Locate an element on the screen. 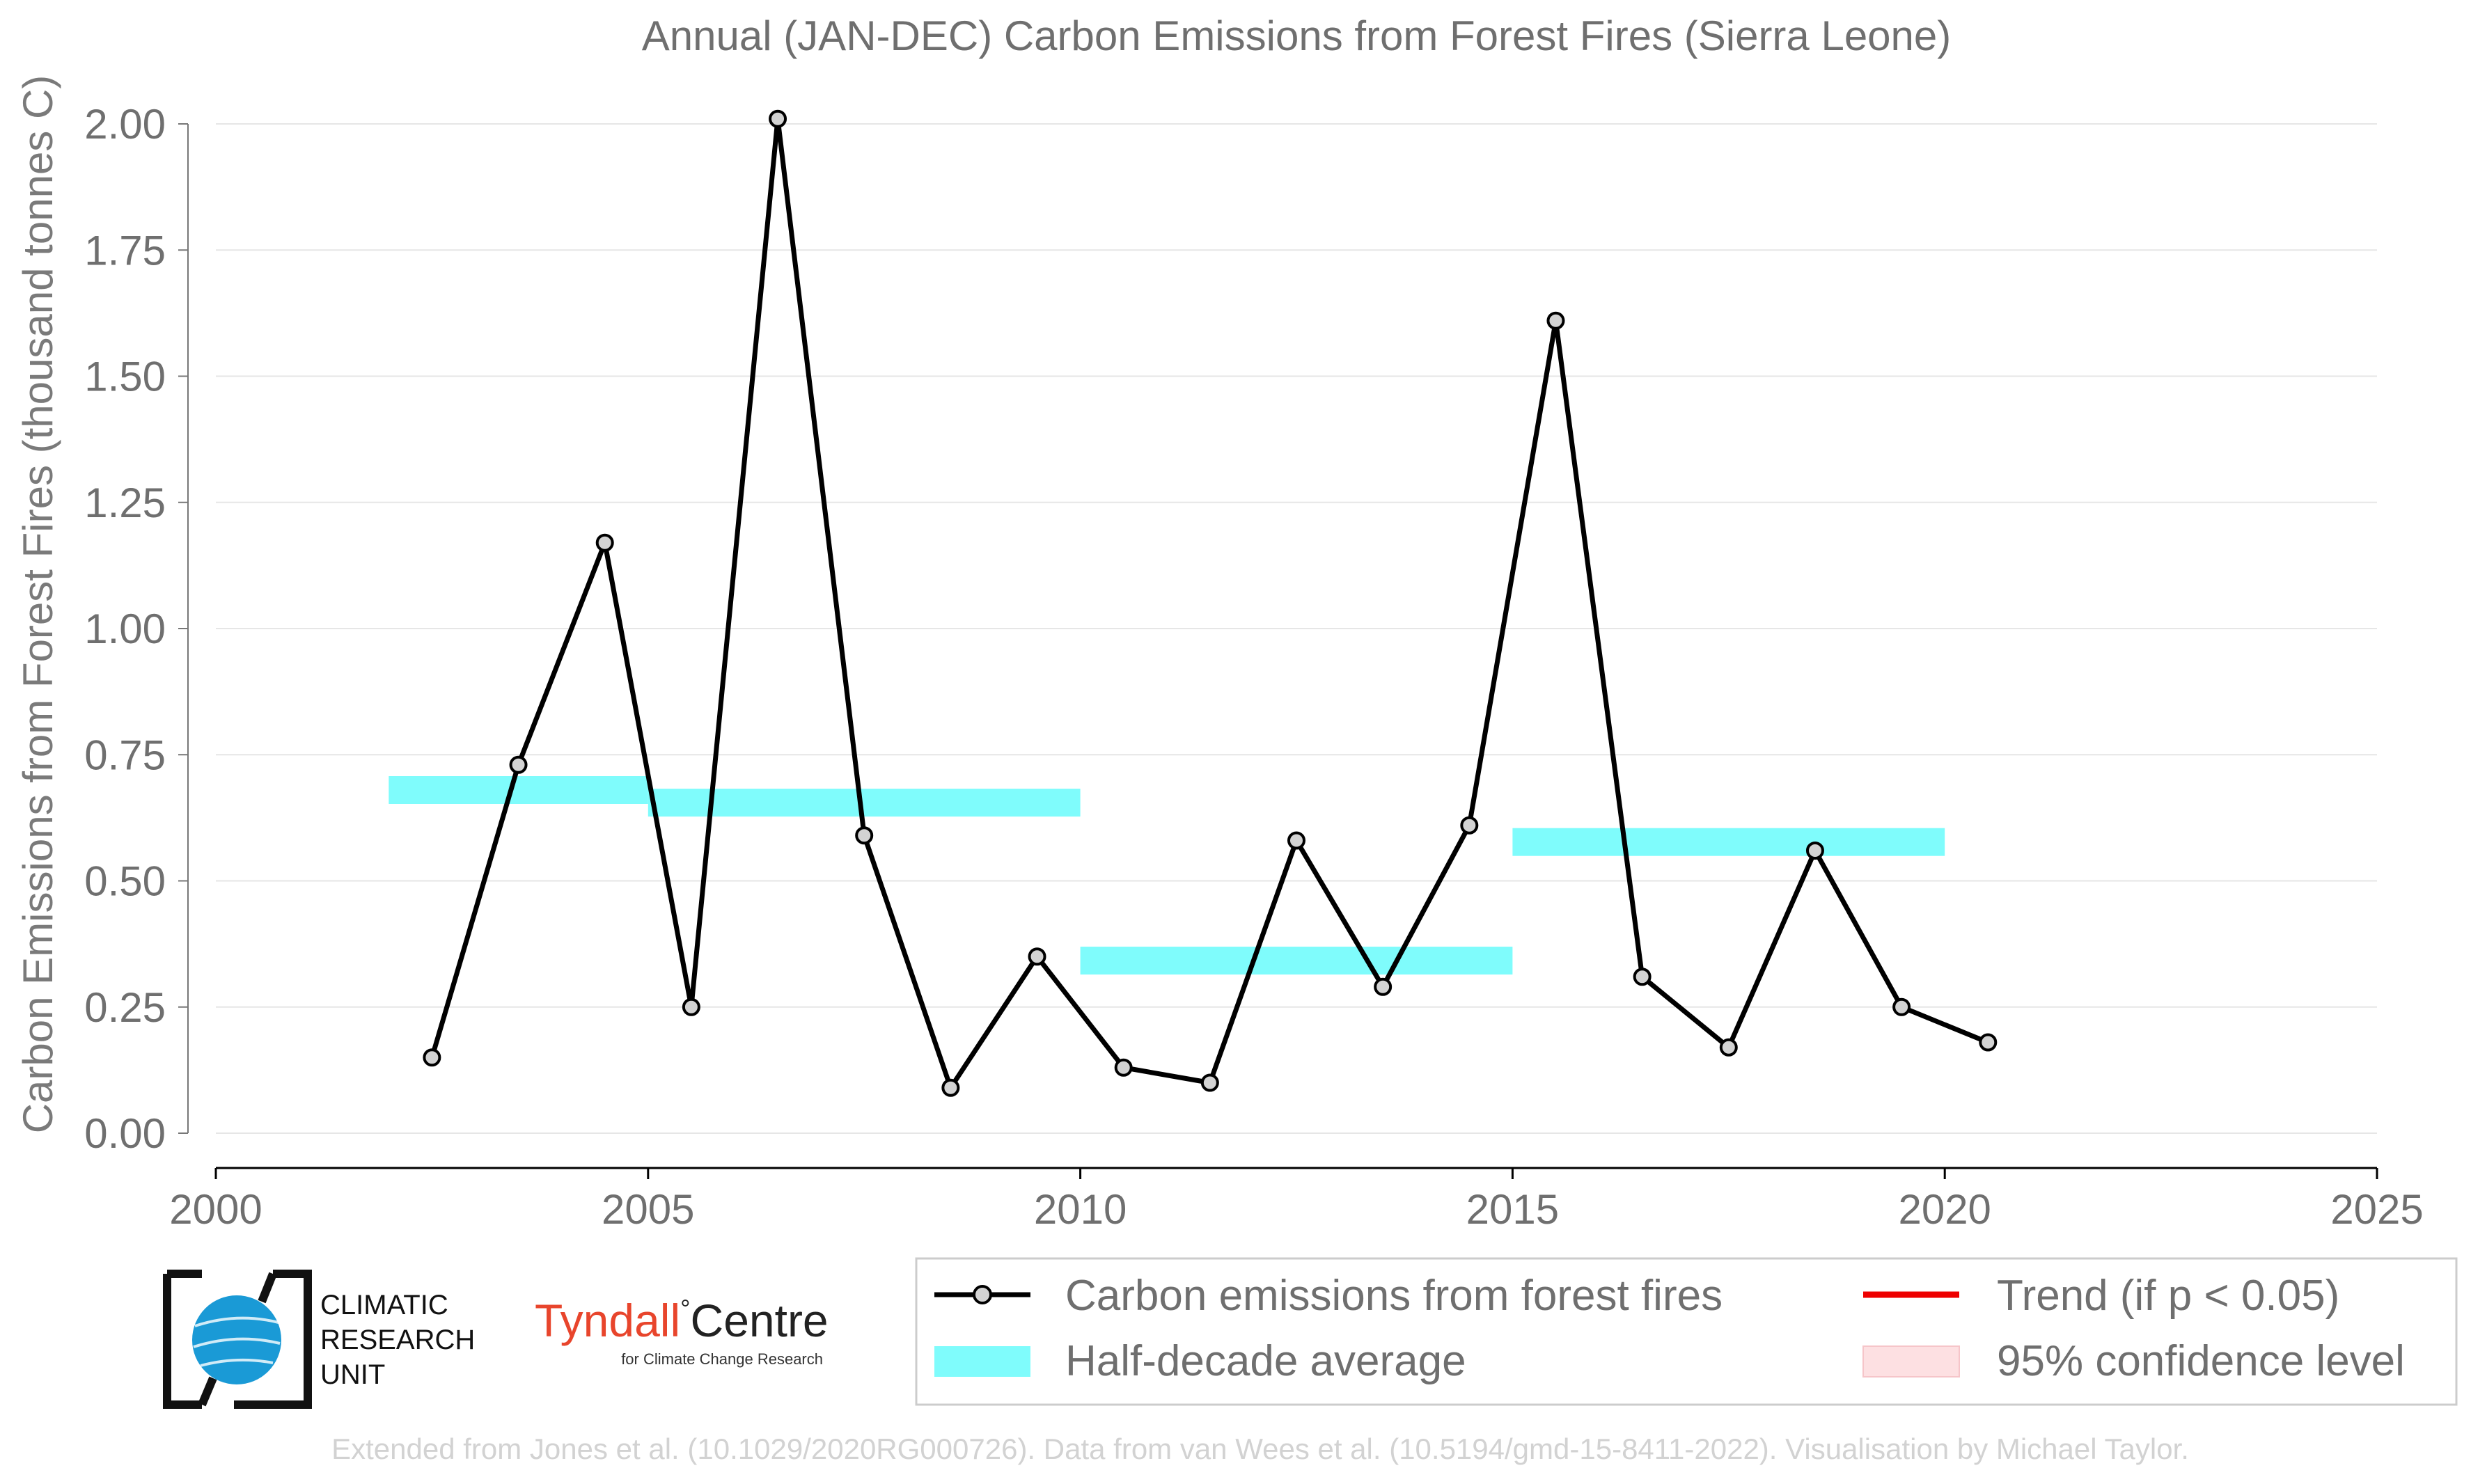 This screenshot has width=2471, height=1484. cru-text-1: CLIMATIC is located at coordinates (384, 1305).